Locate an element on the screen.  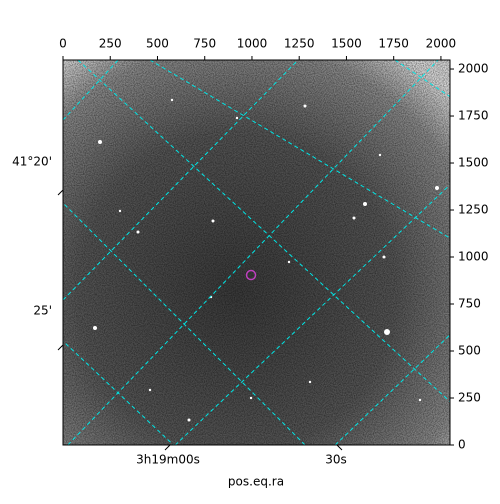
x-tick-label: 1000 is located at coordinates (252, 44).